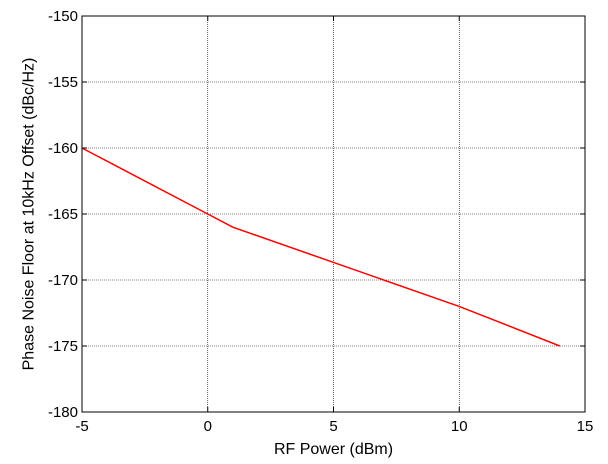  Describe the element at coordinates (63, 214) in the screenshot. I see `y-tick-label: -165` at that location.